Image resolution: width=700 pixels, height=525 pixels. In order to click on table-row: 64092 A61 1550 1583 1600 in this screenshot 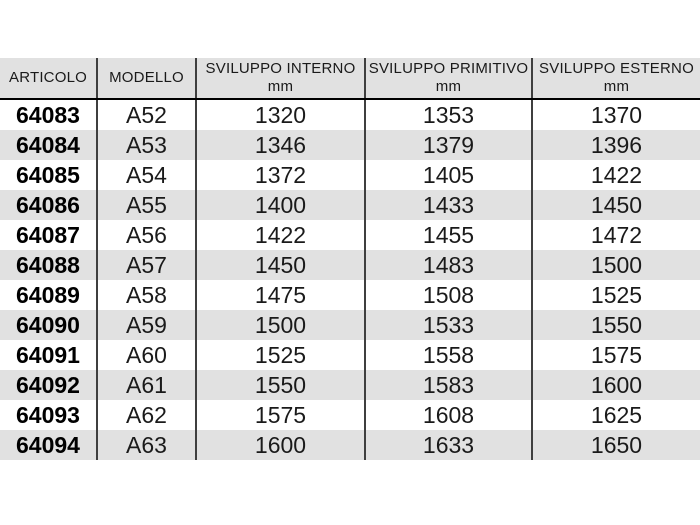, I will do `click(350, 385)`.